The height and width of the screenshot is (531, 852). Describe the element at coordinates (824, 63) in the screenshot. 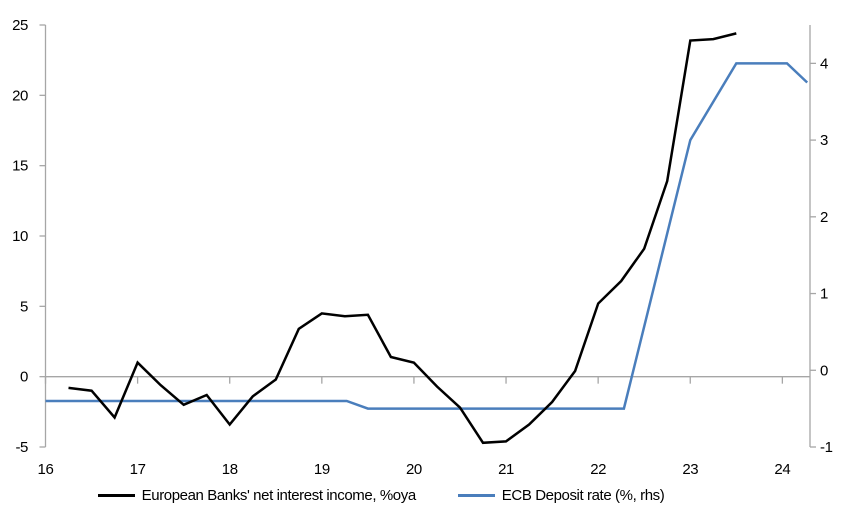

I see `right-axis-tick-label: 4` at that location.